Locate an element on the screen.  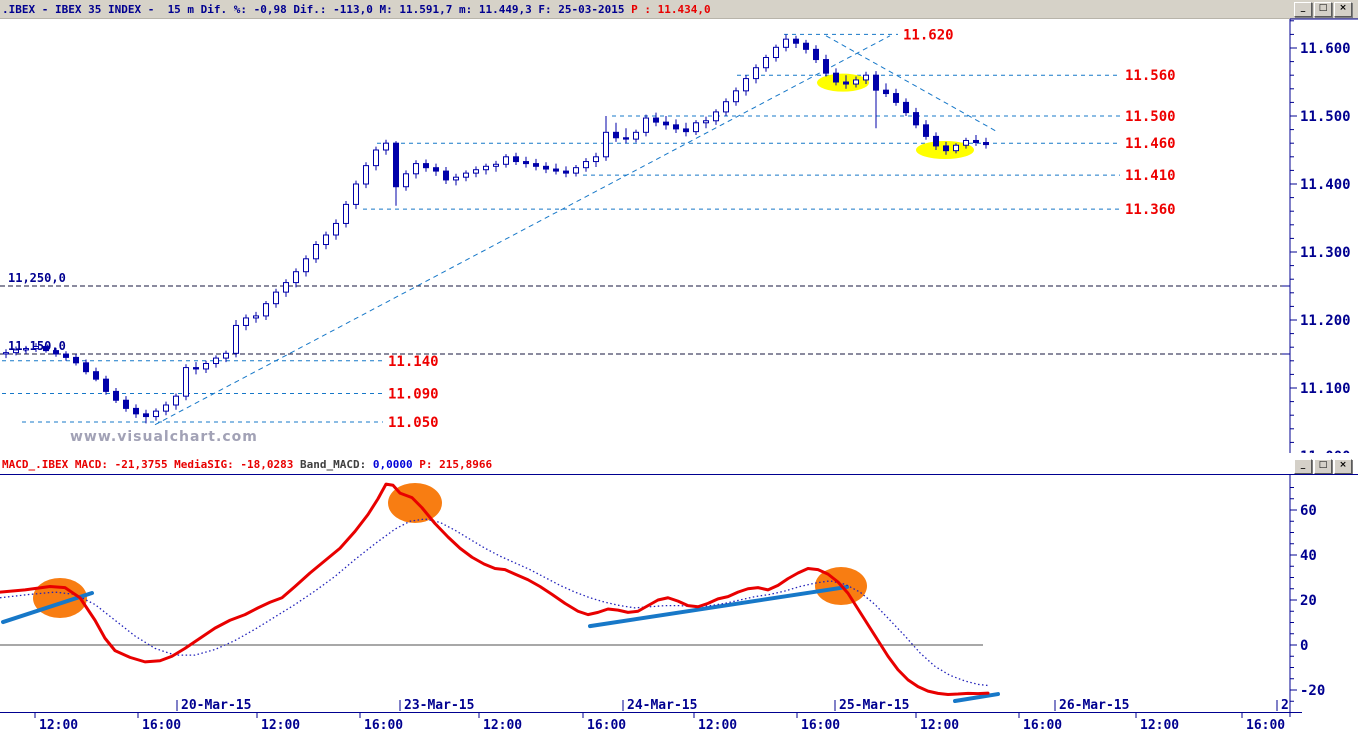
axis-tick-label: 11.500 is located at coordinates (1325, 117).